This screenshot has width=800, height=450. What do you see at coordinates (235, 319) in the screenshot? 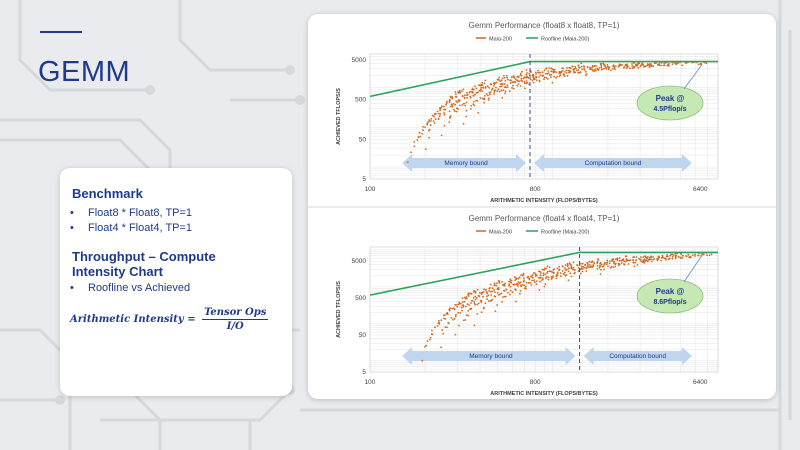
I see `formula-fraction: Tensor Ops I/O` at bounding box center [235, 319].